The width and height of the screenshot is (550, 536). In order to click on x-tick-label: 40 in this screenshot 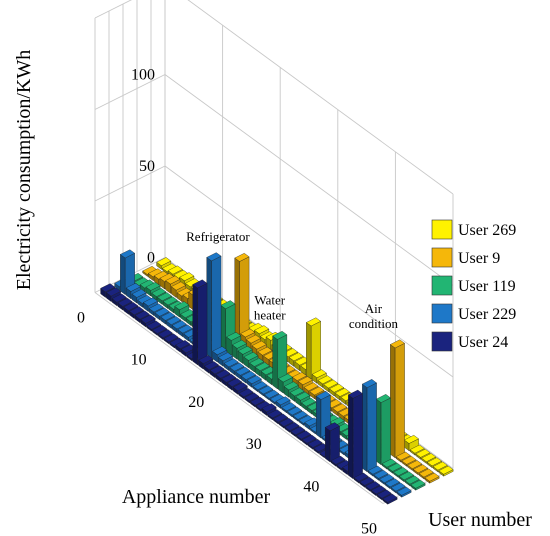, I will do `click(311, 486)`.